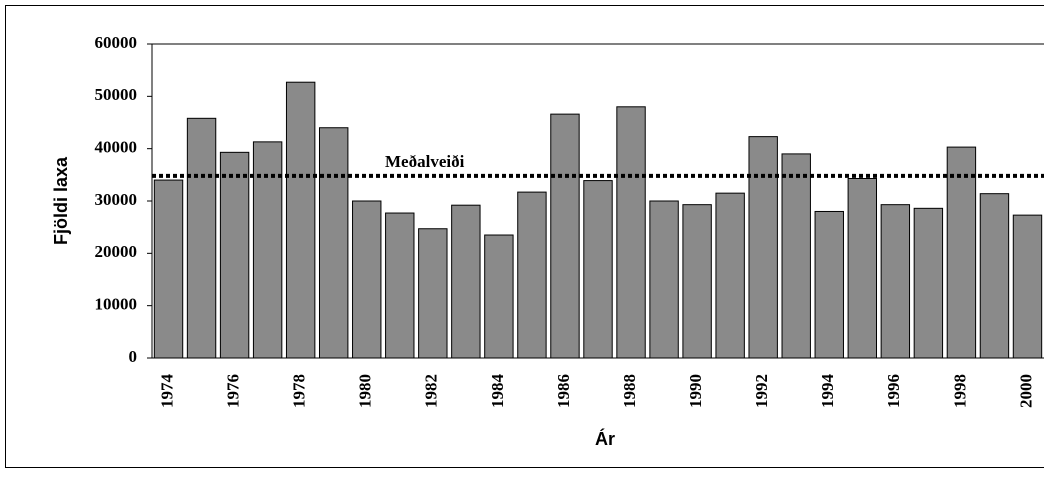 The image size is (1044, 477). I want to click on x-tick-label: 1974, so click(166, 391).